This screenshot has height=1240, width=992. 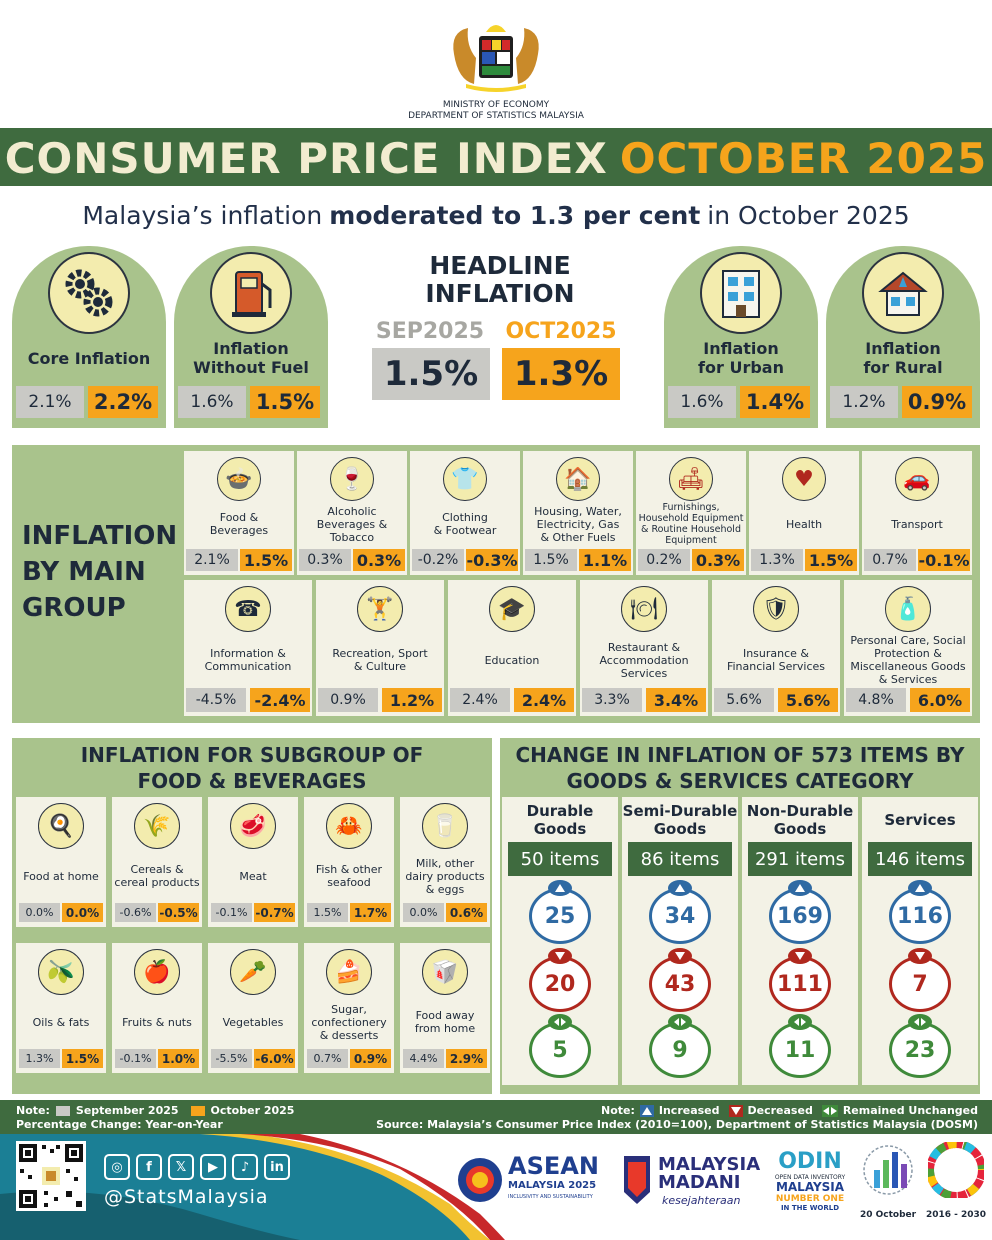 What do you see at coordinates (740, 755) in the screenshot?
I see `items-title-line1: CHANGE IN INFLATION OF 573 ITEMS BY` at bounding box center [740, 755].